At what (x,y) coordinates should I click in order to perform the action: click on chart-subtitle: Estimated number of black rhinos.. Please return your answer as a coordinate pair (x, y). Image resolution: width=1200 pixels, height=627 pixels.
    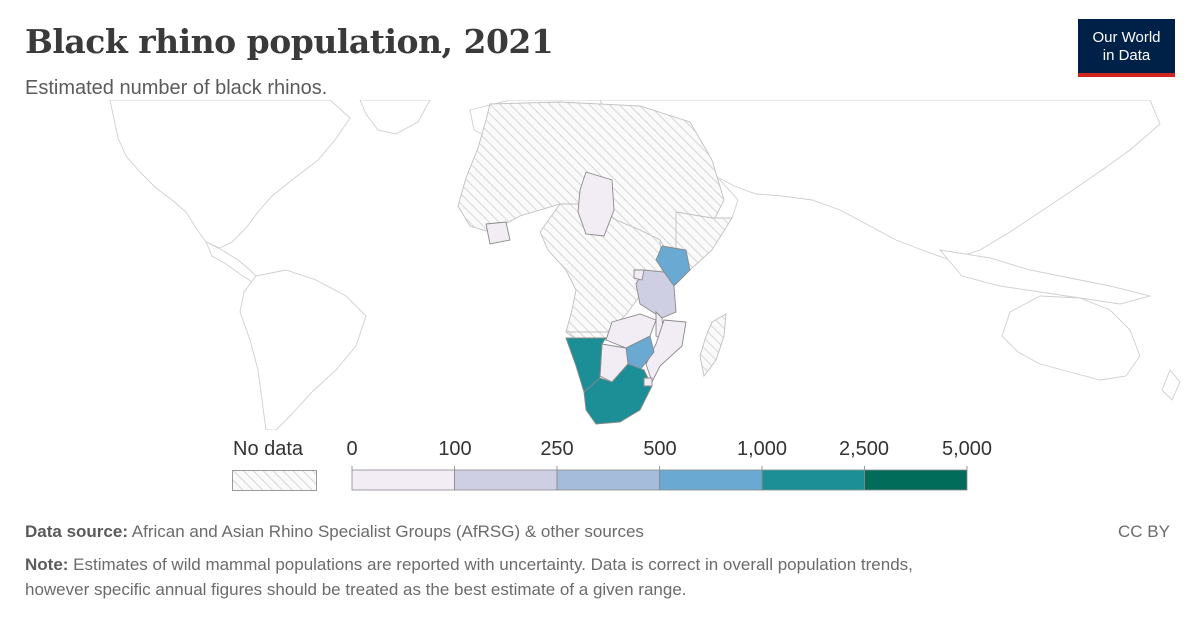
    Looking at the image, I should click on (176, 88).